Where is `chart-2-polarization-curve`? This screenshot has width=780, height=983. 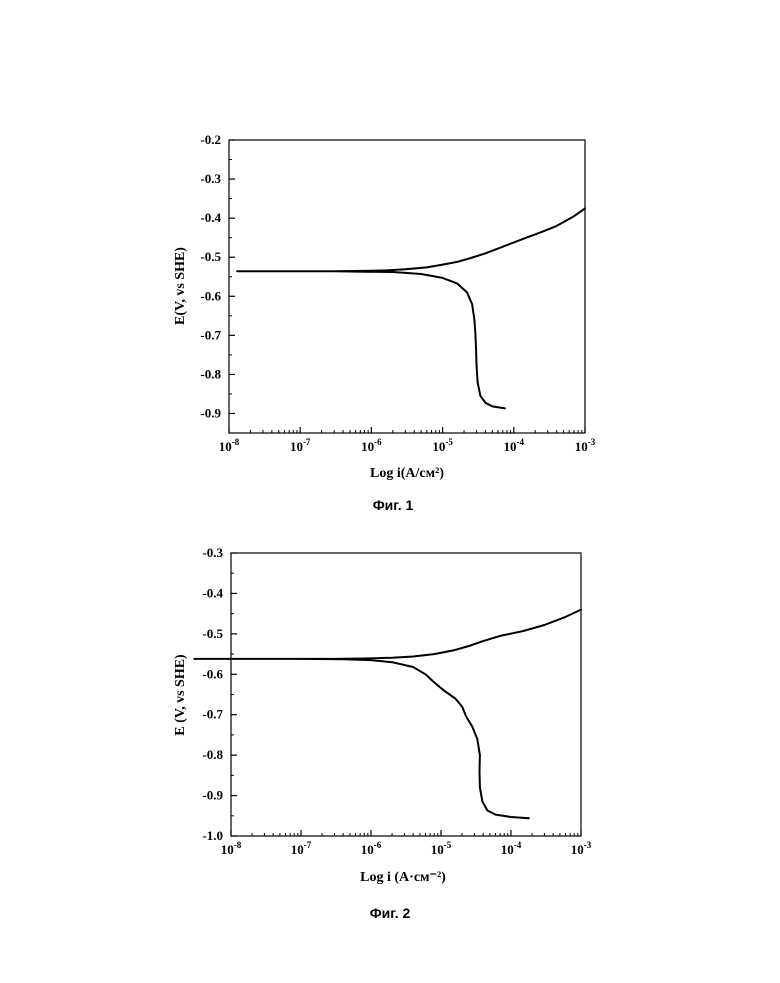 chart-2-polarization-curve is located at coordinates (387, 714).